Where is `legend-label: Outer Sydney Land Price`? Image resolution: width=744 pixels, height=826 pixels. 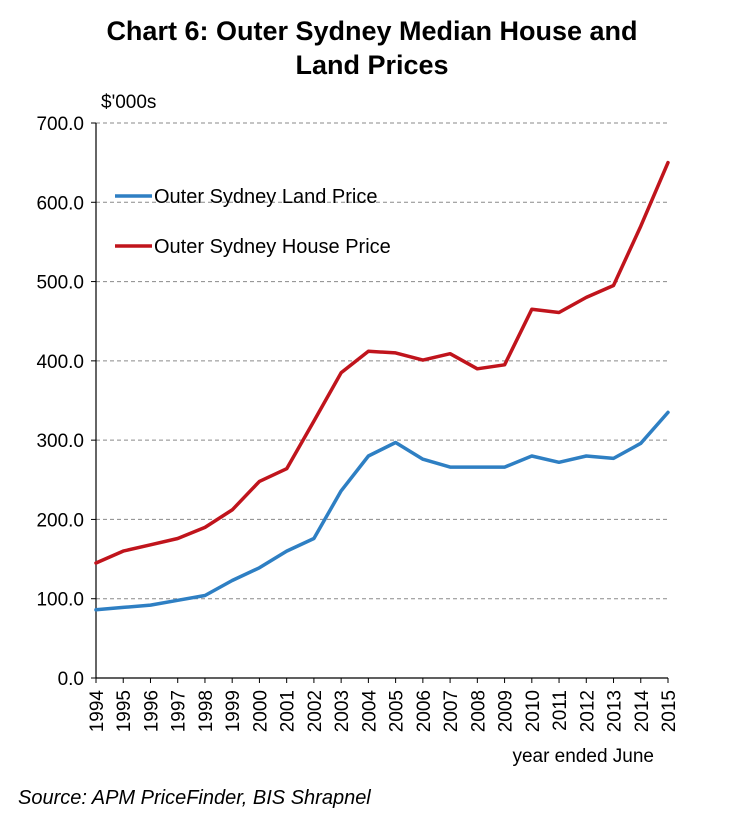 legend-label: Outer Sydney Land Price is located at coordinates (265, 197).